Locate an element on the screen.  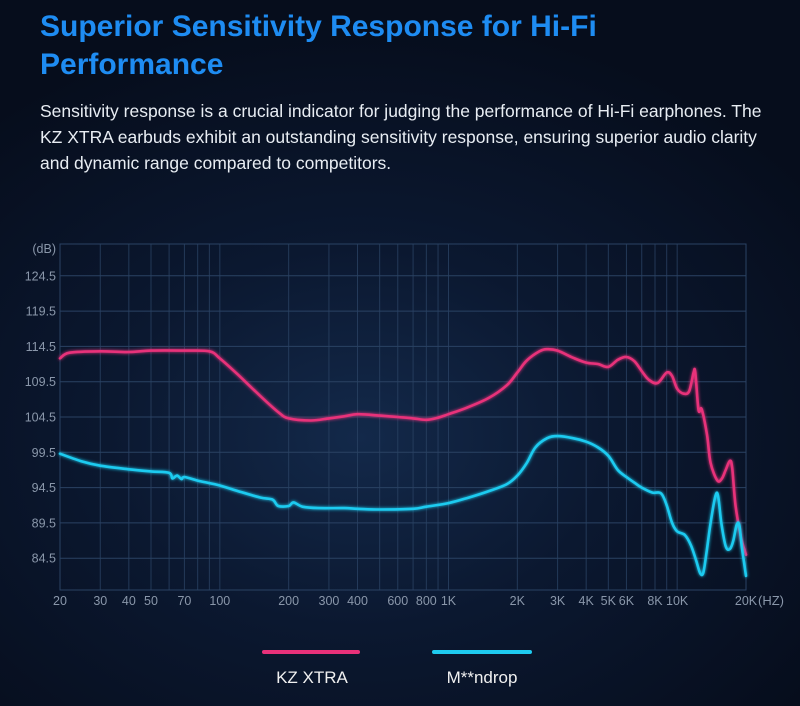
y-tick-label: 94.5 is located at coordinates (44, 488).